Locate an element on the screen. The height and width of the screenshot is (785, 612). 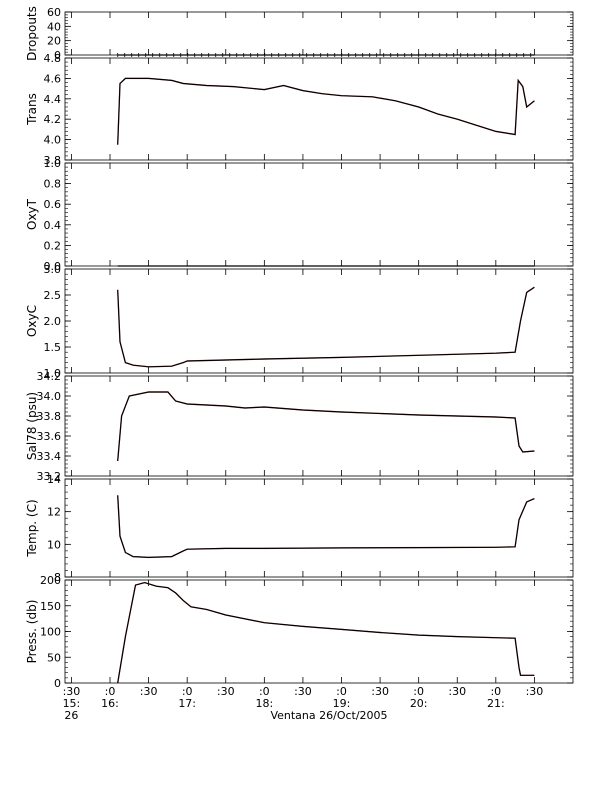
y-axis-label: Dropouts is located at coordinates (32, 33).